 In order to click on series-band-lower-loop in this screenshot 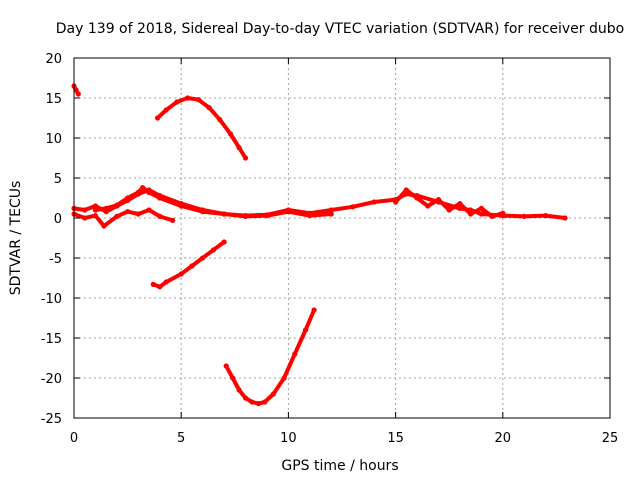, I will do `click(123, 218)`.